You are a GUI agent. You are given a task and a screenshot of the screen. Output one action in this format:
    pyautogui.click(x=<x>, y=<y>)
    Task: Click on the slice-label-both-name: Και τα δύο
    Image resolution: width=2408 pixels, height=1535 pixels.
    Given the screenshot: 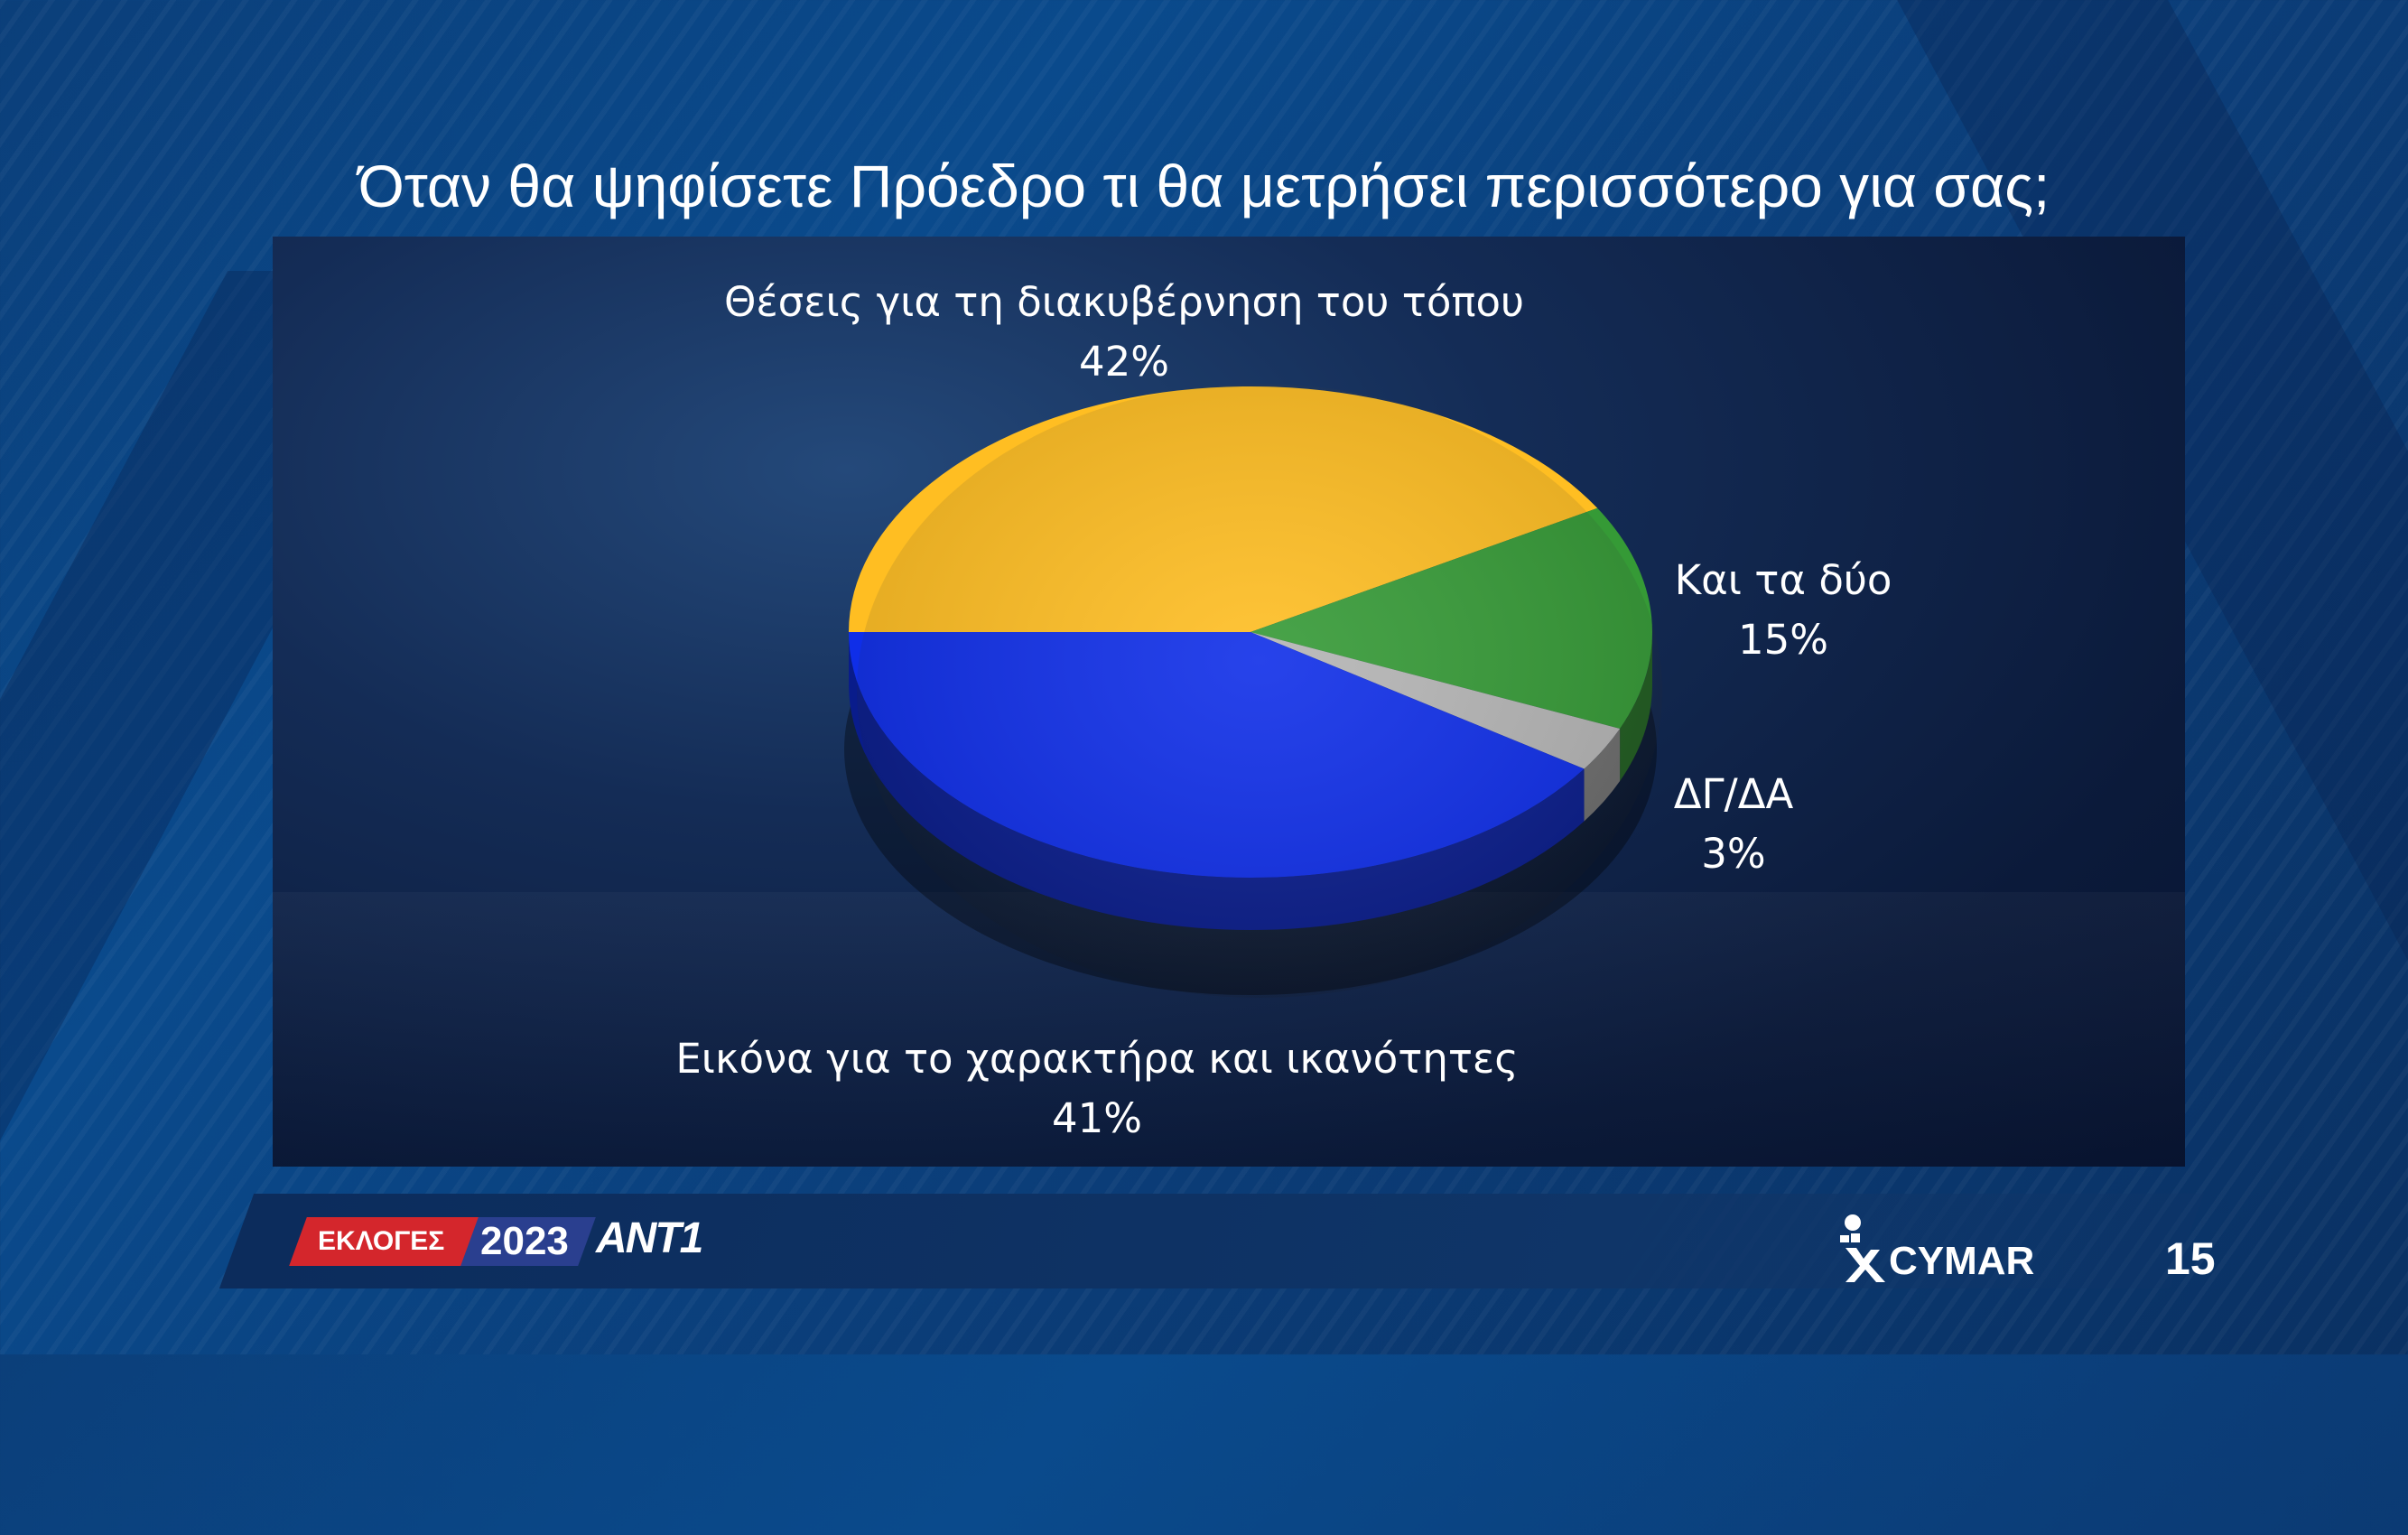 What is the action you would take?
    pyautogui.click(x=1783, y=580)
    